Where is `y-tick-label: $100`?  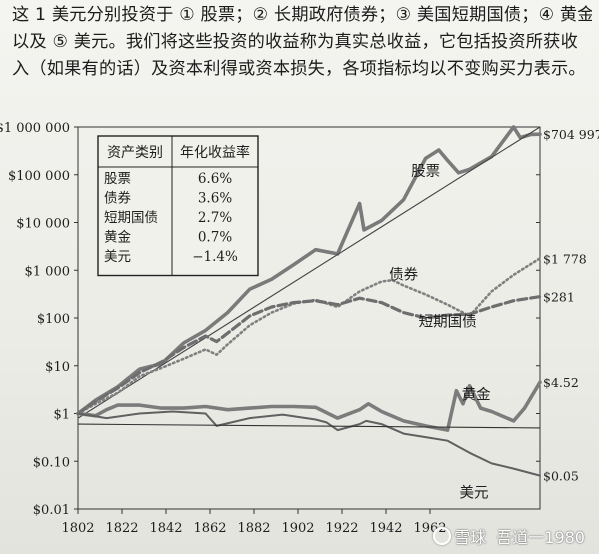 y-tick-label: $100 is located at coordinates (53, 319).